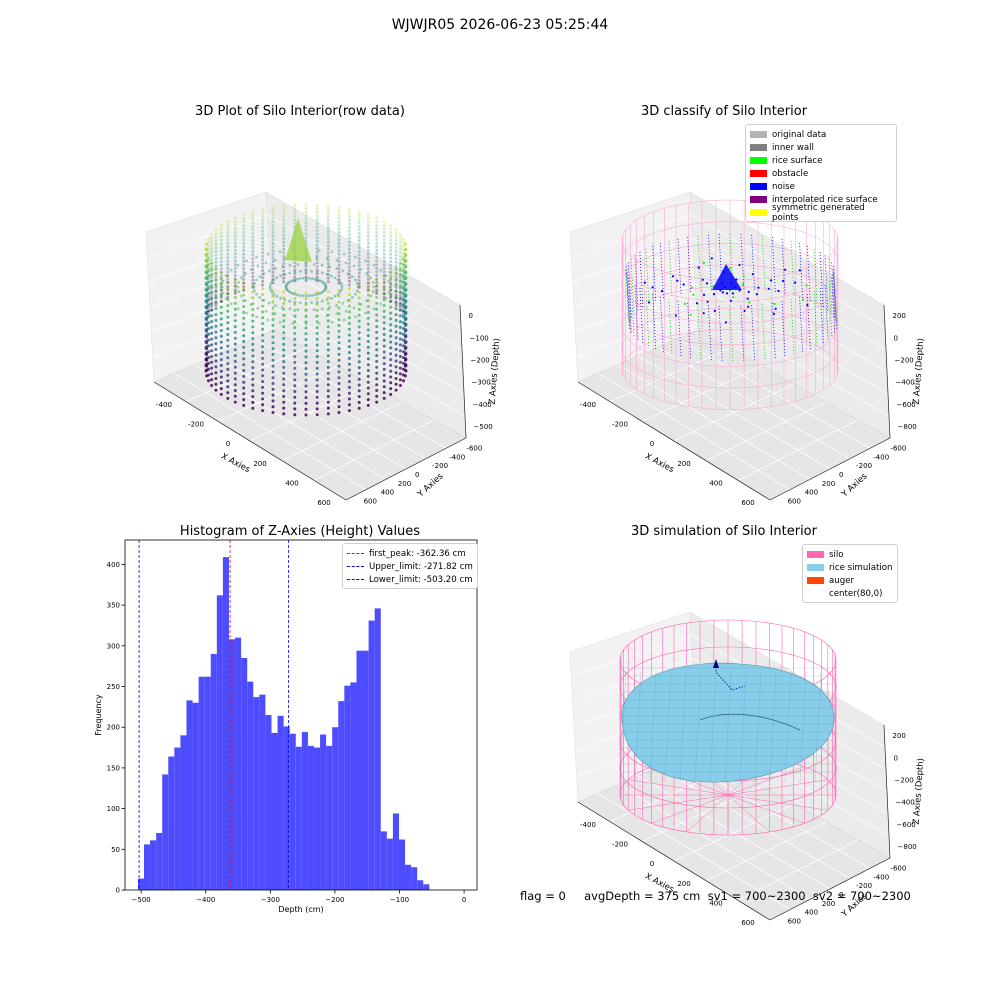 This screenshot has width=1000, height=1000. What do you see at coordinates (919, 371) in the screenshot?
I see `z-axis-label: Z Axies (Depth)` at bounding box center [919, 371].